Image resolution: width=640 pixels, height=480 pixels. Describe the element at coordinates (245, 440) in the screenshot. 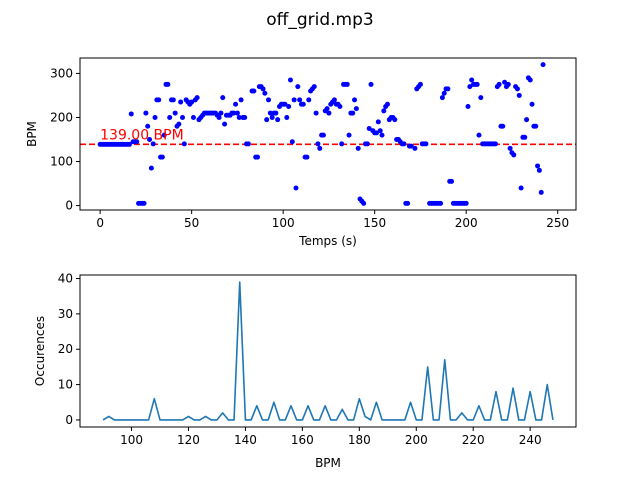

I see `histogram-x-tick-label: 140` at that location.